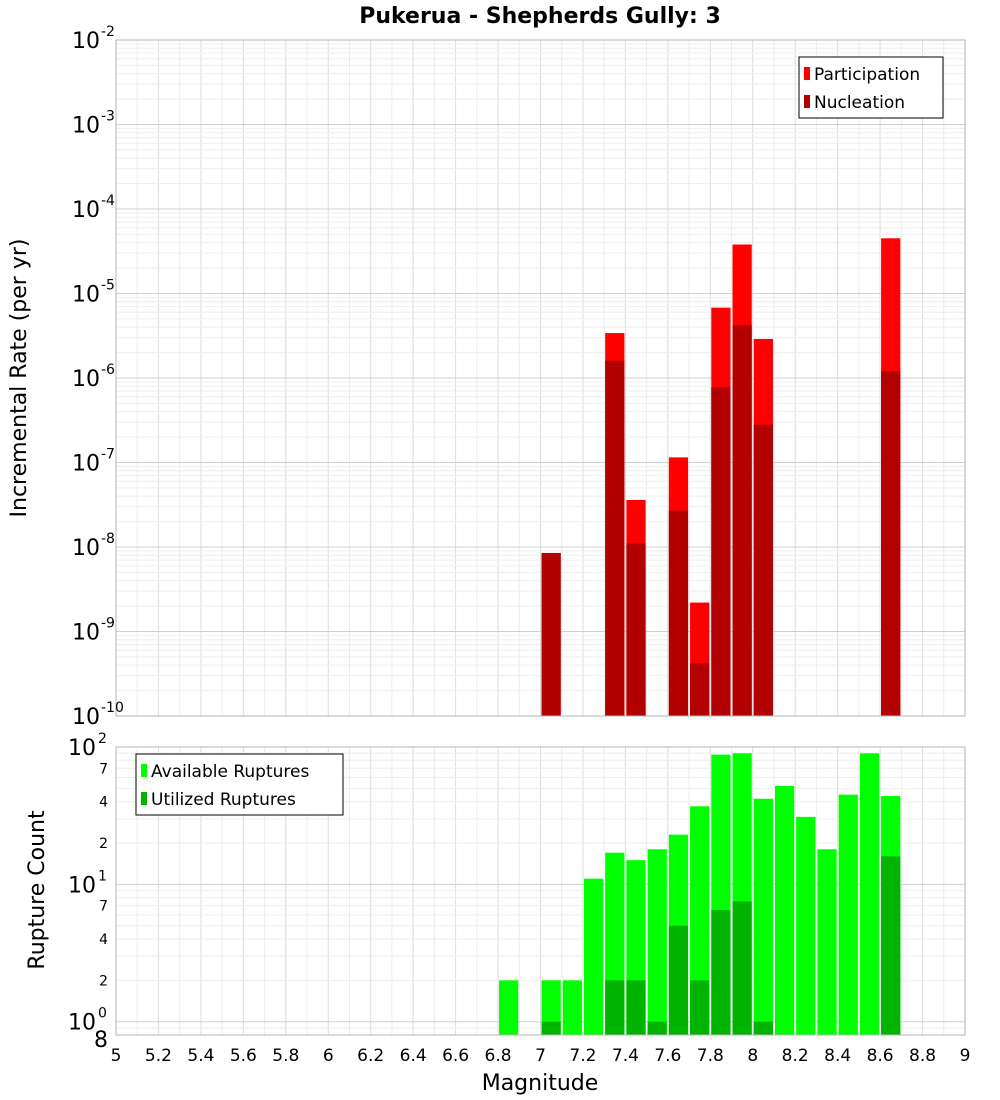 The height and width of the screenshot is (1100, 1000). I want to click on x-tick-label: 6.4, so click(413, 1056).